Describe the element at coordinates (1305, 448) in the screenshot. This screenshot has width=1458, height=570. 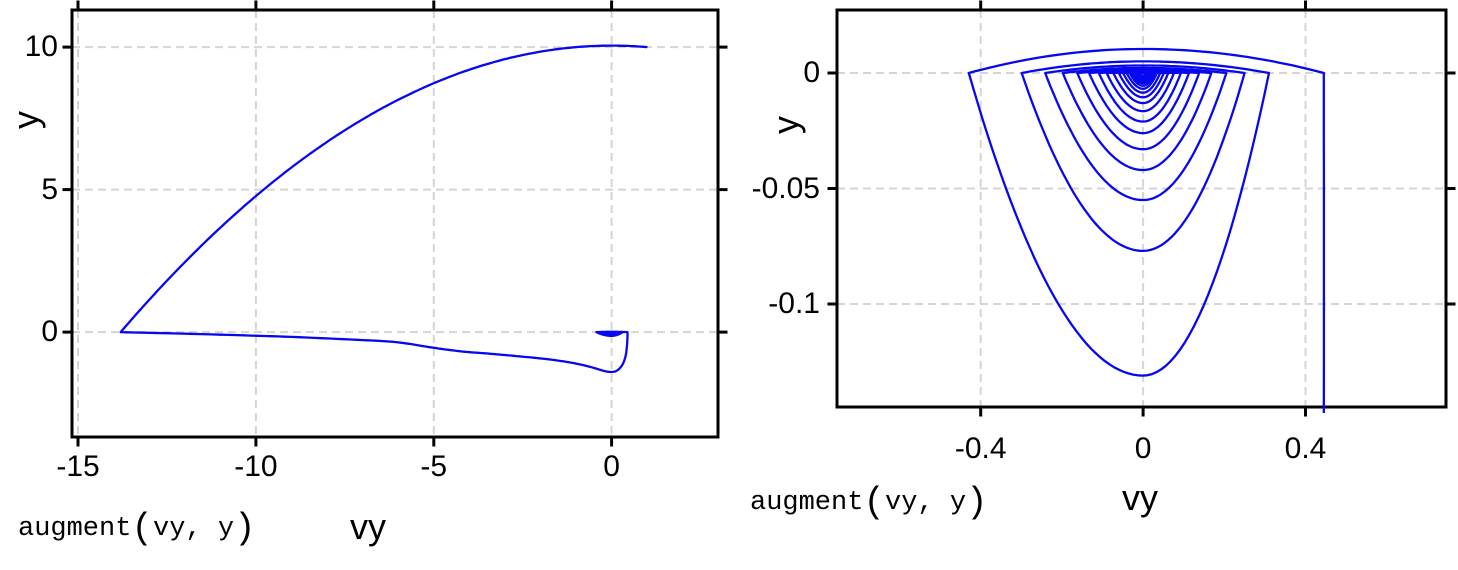
I see `x-tick-label: 0.4` at that location.